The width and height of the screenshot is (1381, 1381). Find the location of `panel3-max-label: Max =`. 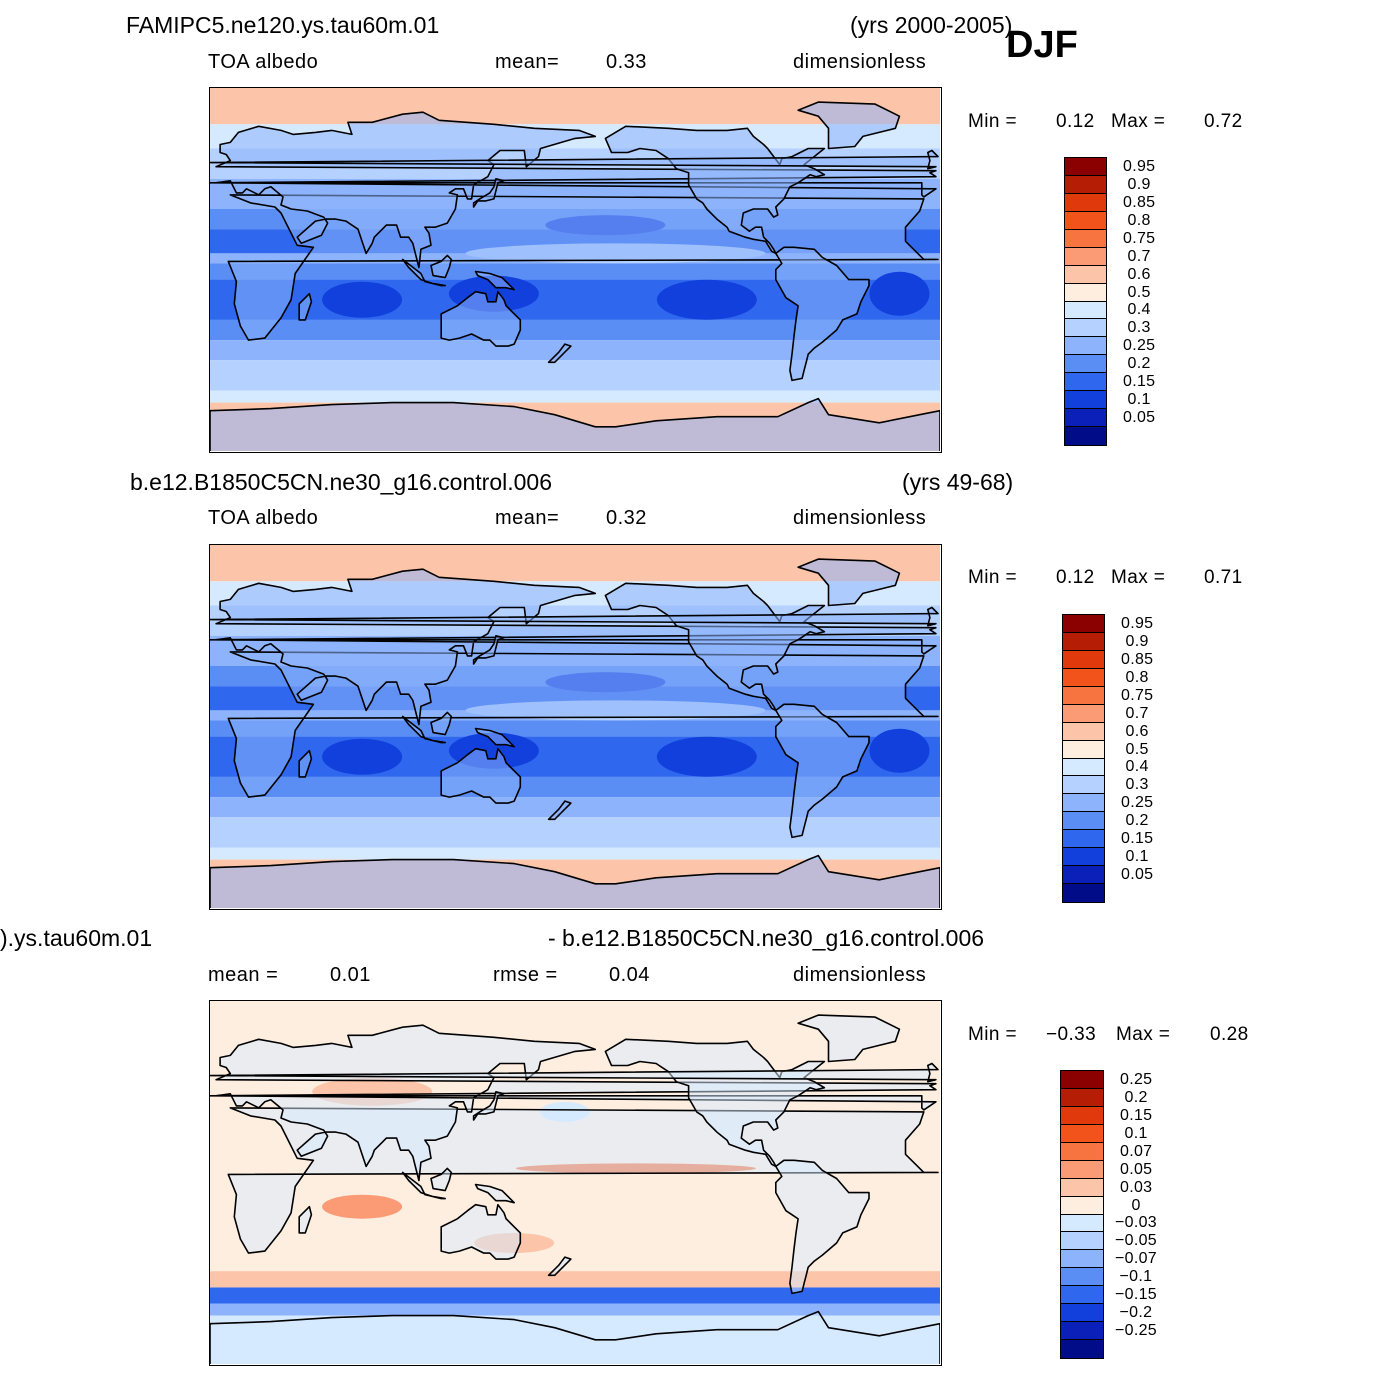

panel3-max-label: Max = is located at coordinates (1143, 1034).